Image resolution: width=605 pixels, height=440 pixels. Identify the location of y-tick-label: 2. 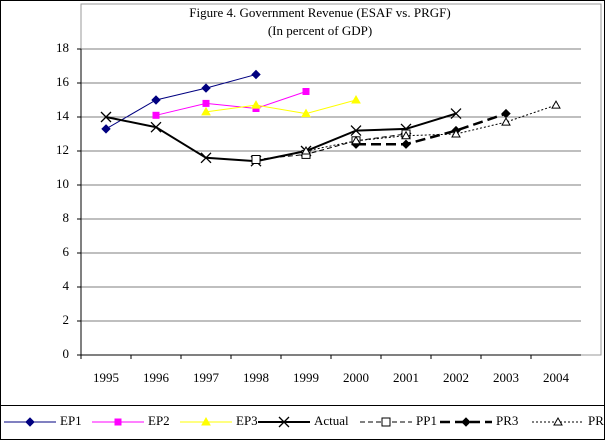
(66, 319).